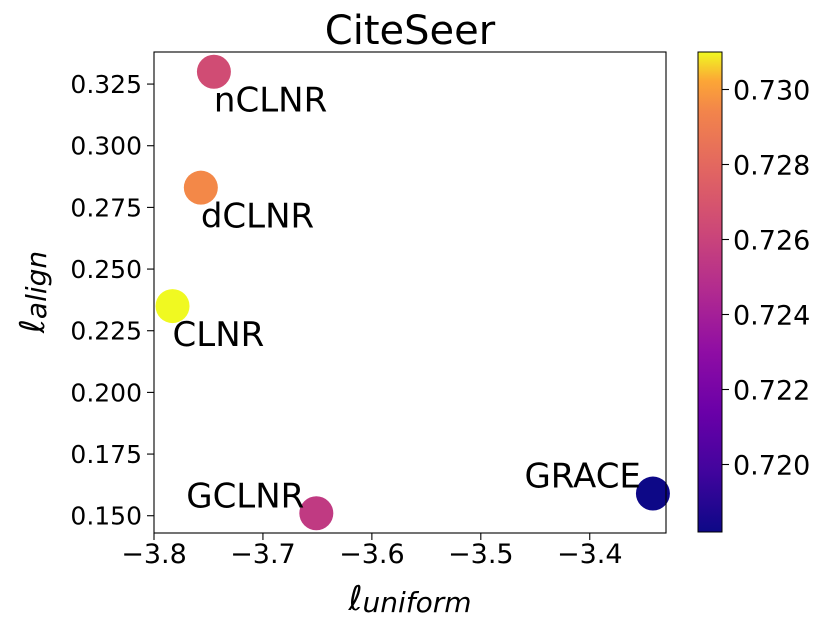 Image resolution: width=821 pixels, height=627 pixels. Describe the element at coordinates (771, 466) in the screenshot. I see `colorbar-tick-label: 0.720` at that location.